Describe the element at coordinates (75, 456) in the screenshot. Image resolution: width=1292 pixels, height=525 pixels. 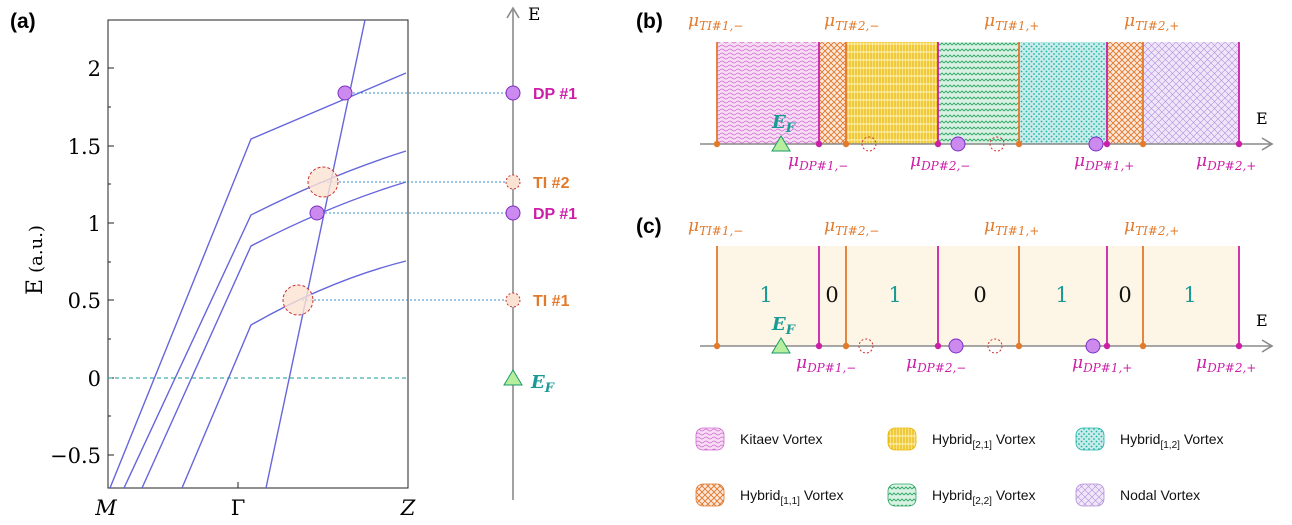
I see `ytick-label: −0.5` at that location.